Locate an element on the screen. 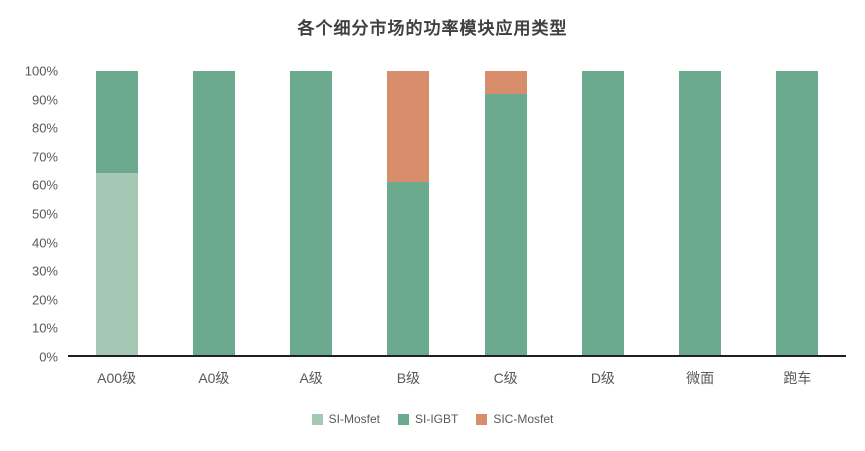  bar-微面 is located at coordinates (700, 213).